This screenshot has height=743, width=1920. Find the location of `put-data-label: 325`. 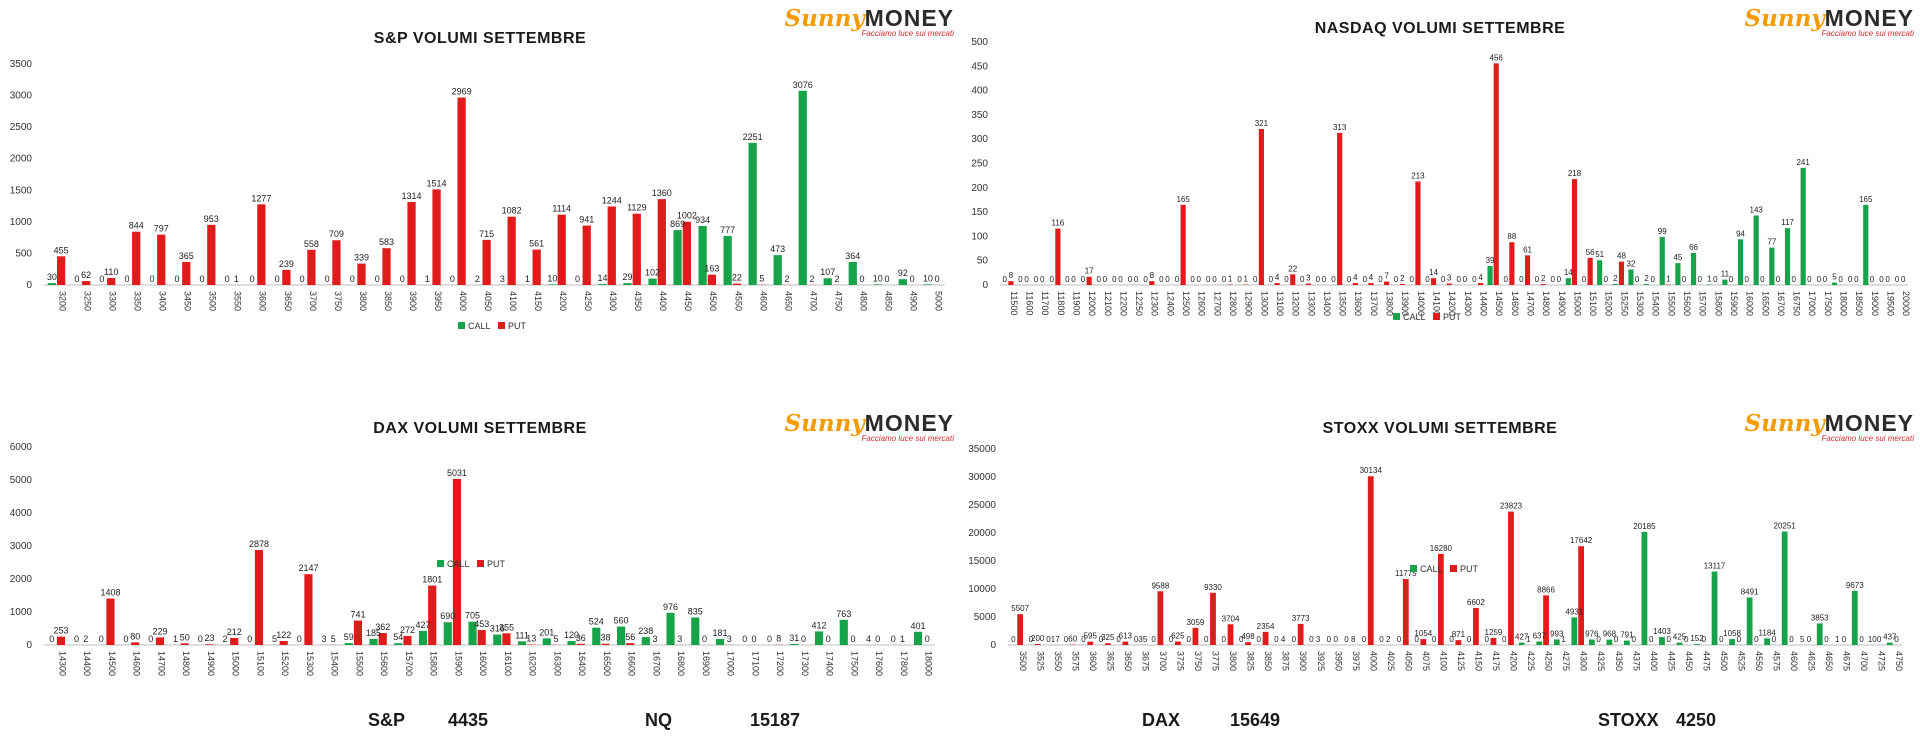

put-data-label: 325 is located at coordinates (1108, 637).